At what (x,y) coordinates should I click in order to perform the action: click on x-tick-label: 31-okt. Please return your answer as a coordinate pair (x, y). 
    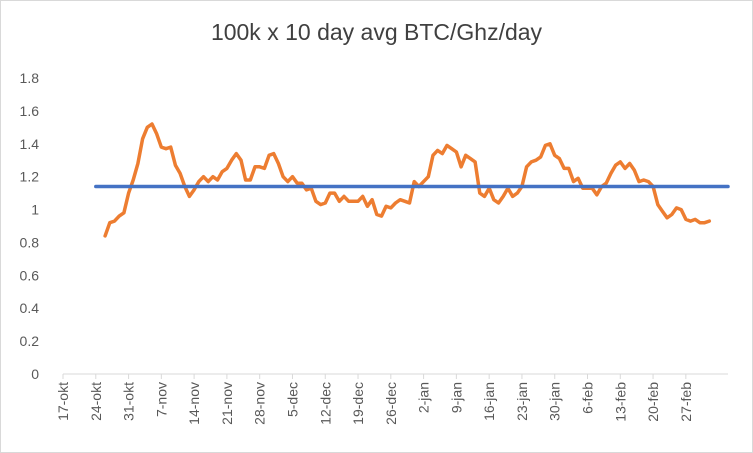
    Looking at the image, I should click on (129, 401).